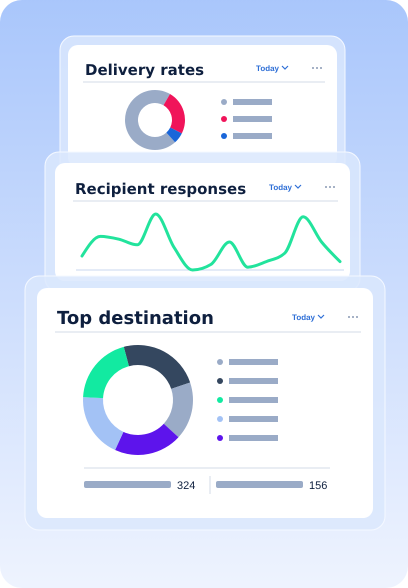  What do you see at coordinates (160, 189) in the screenshot?
I see `chart-title: Recipient responses` at bounding box center [160, 189].